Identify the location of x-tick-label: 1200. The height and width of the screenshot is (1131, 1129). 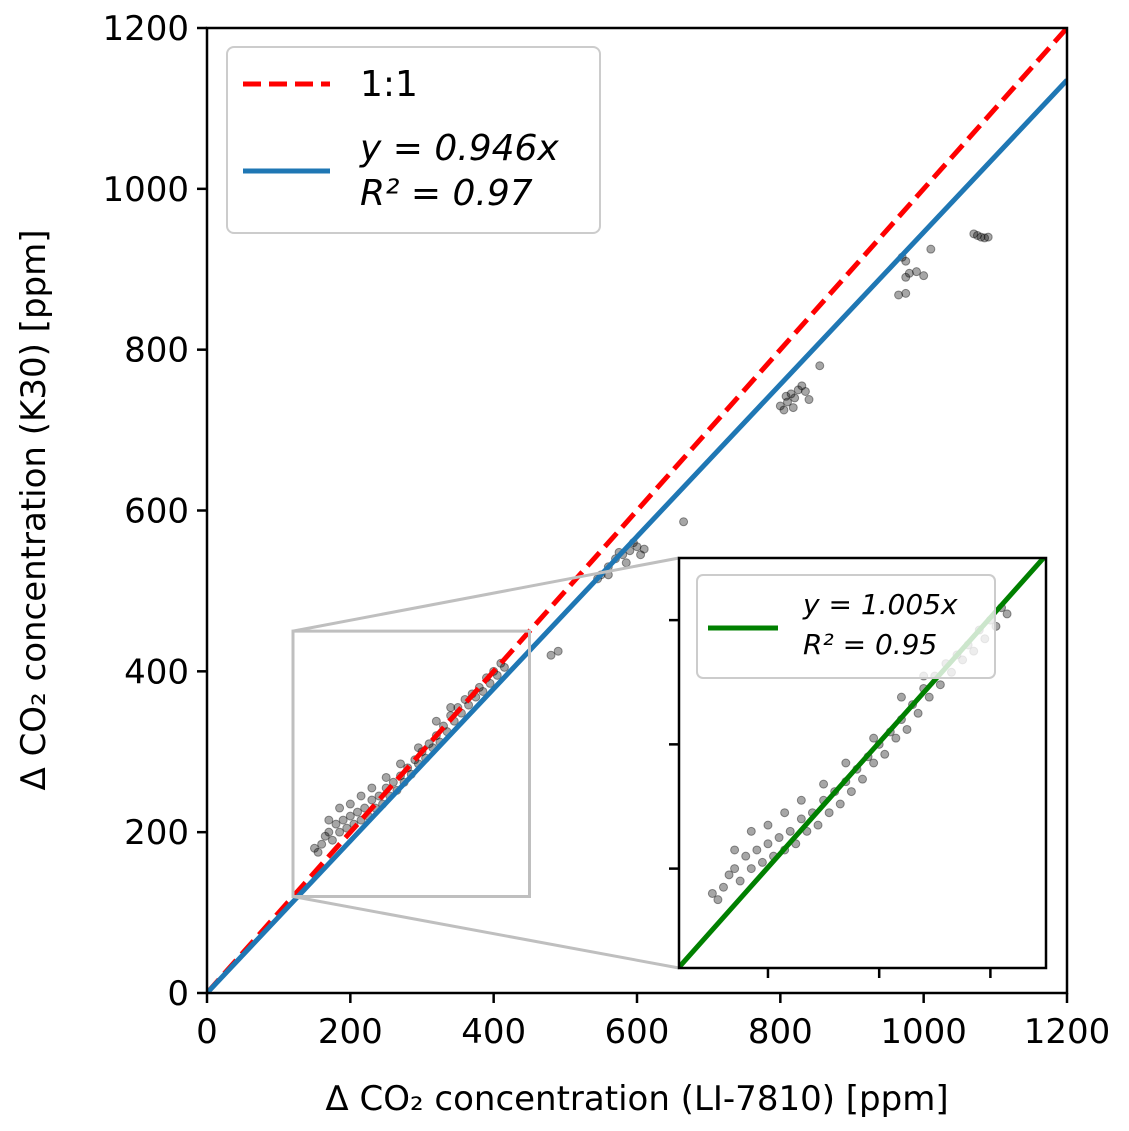
(1067, 1032).